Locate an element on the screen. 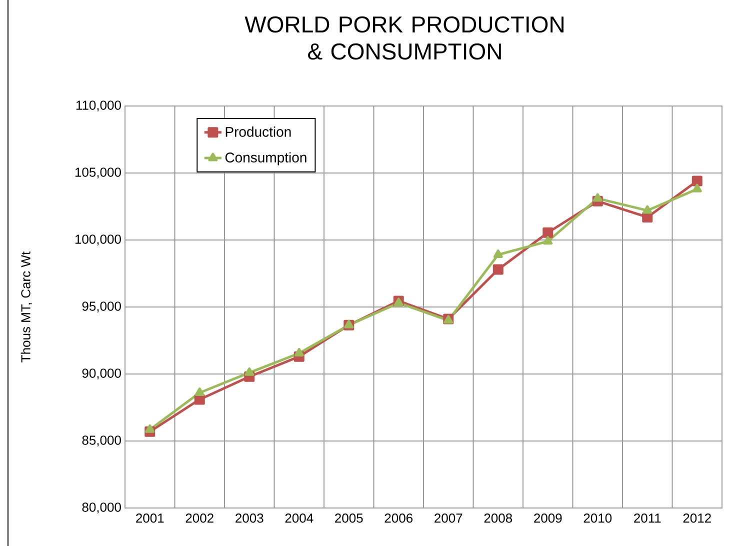 This screenshot has height=546, width=746. y-tick-label: 105,000 is located at coordinates (98, 173).